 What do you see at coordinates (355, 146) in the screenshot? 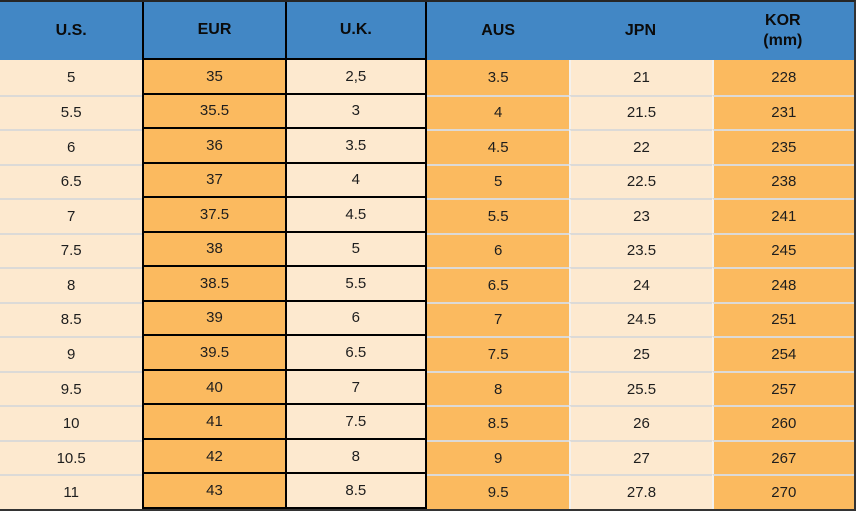
I see `cell-uk: 3.5` at bounding box center [355, 146].